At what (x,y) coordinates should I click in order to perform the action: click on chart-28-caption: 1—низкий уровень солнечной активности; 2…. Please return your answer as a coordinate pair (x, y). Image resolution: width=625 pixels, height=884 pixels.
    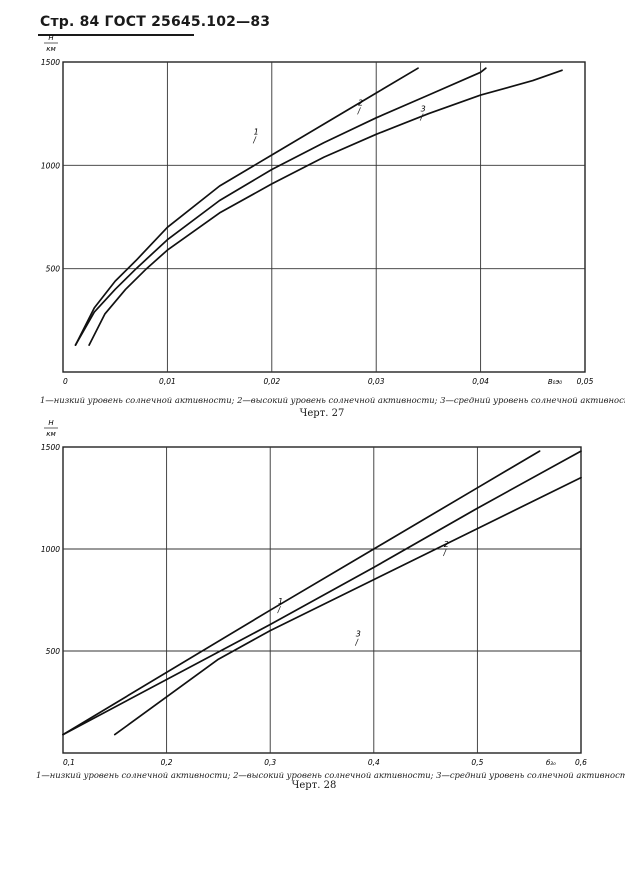
    Looking at the image, I should click on (330, 775).